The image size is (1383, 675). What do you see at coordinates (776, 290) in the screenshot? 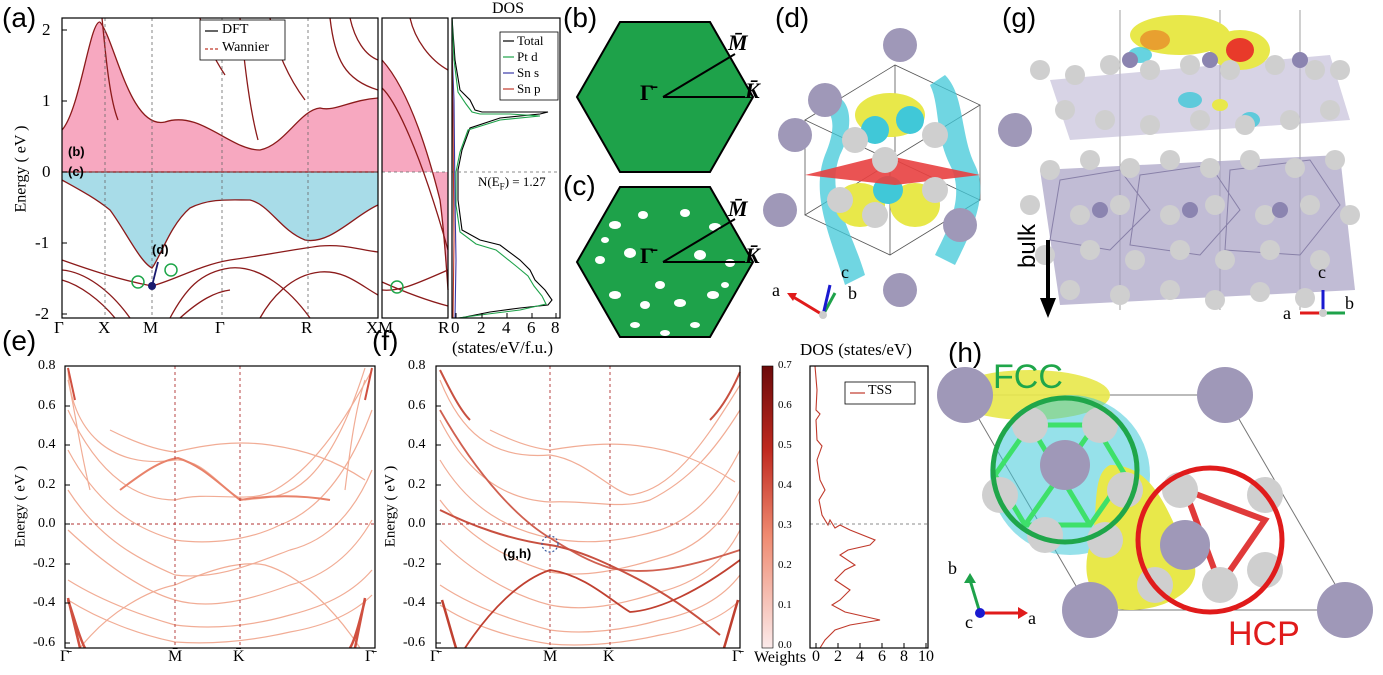
I see `panel-d-axis-a: a` at bounding box center [776, 290].